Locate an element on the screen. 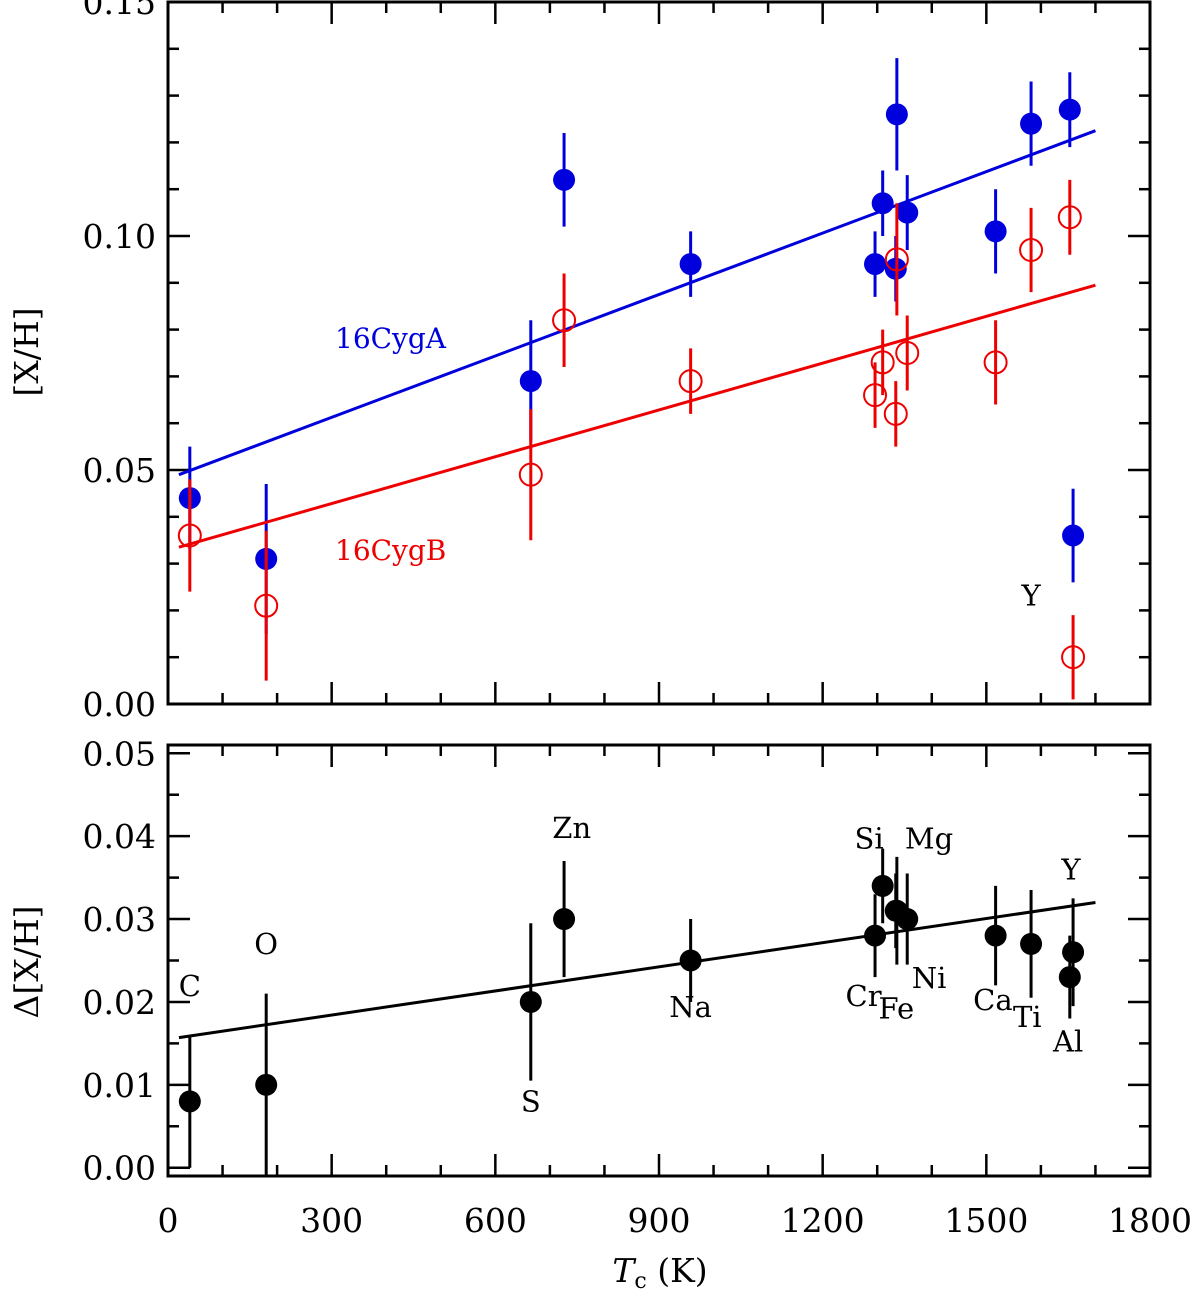 This screenshot has width=1200, height=1294. element-label: C is located at coordinates (190, 986).